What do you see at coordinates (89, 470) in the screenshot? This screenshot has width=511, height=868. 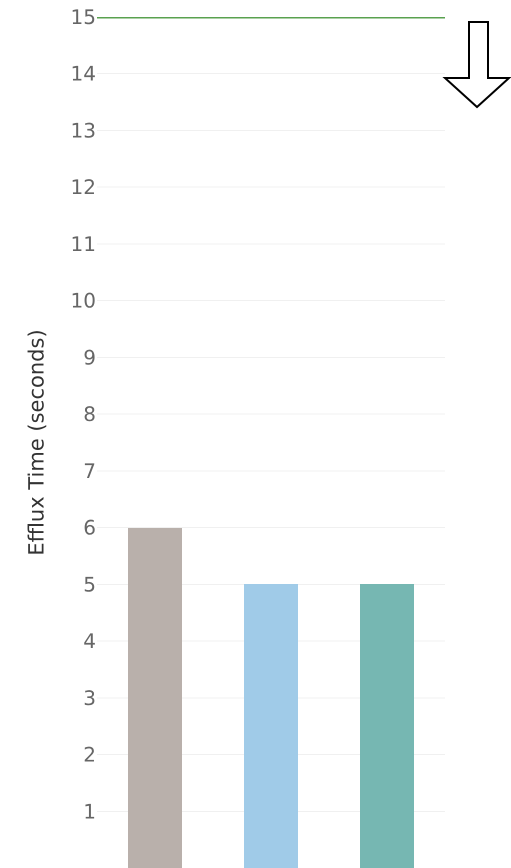 I see `y-tick-label: 7` at bounding box center [89, 470].